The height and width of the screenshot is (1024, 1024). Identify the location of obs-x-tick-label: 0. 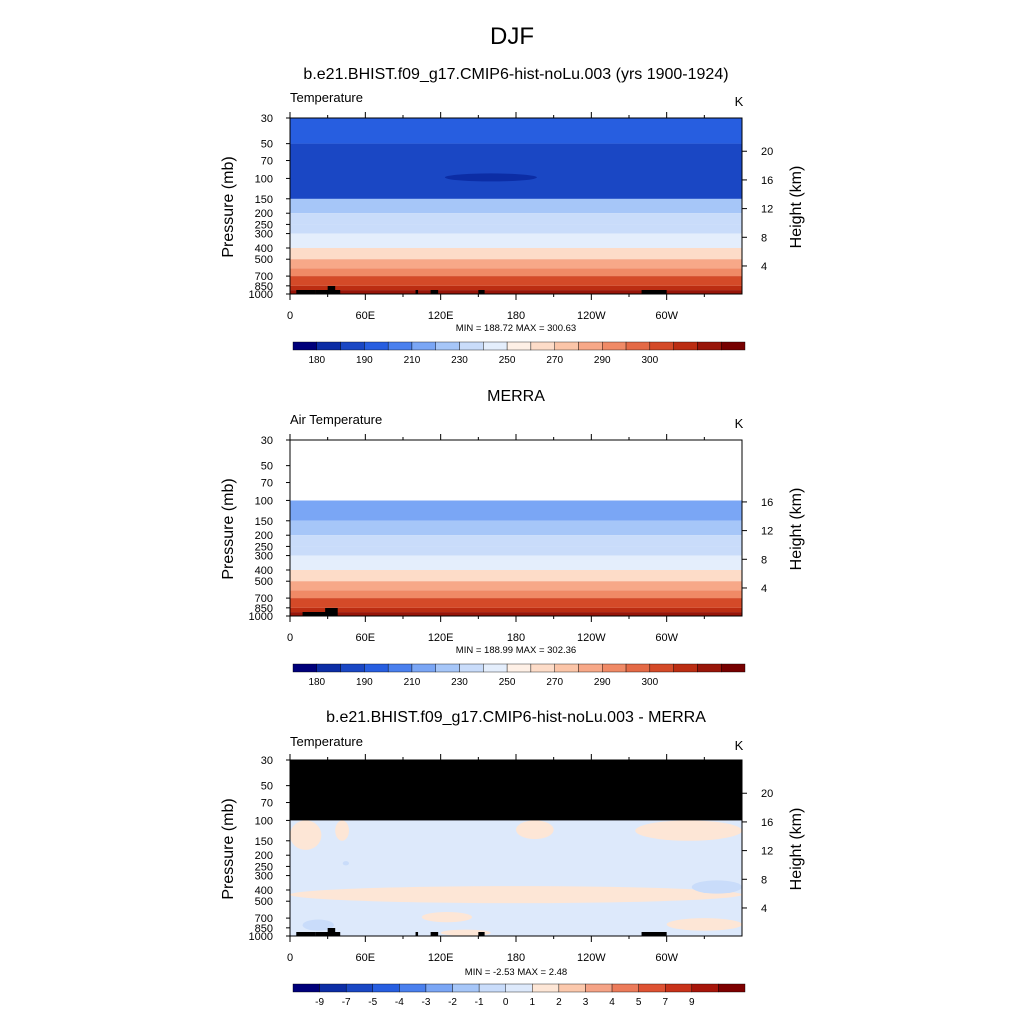
(290, 638).